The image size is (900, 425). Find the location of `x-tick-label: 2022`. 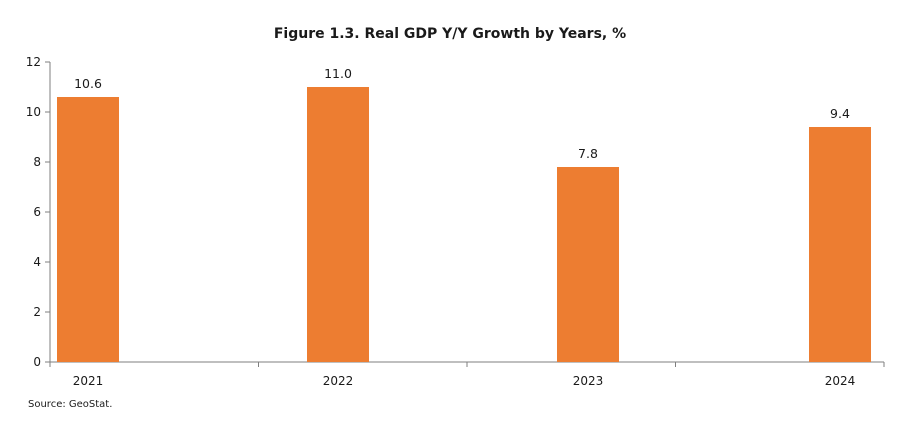

x-tick-label: 2022 is located at coordinates (338, 381).